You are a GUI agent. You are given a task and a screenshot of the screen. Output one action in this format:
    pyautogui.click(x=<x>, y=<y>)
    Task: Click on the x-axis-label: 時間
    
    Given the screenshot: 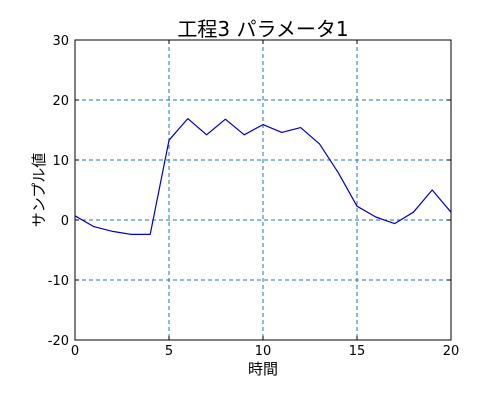 What is the action you would take?
    pyautogui.click(x=263, y=369)
    